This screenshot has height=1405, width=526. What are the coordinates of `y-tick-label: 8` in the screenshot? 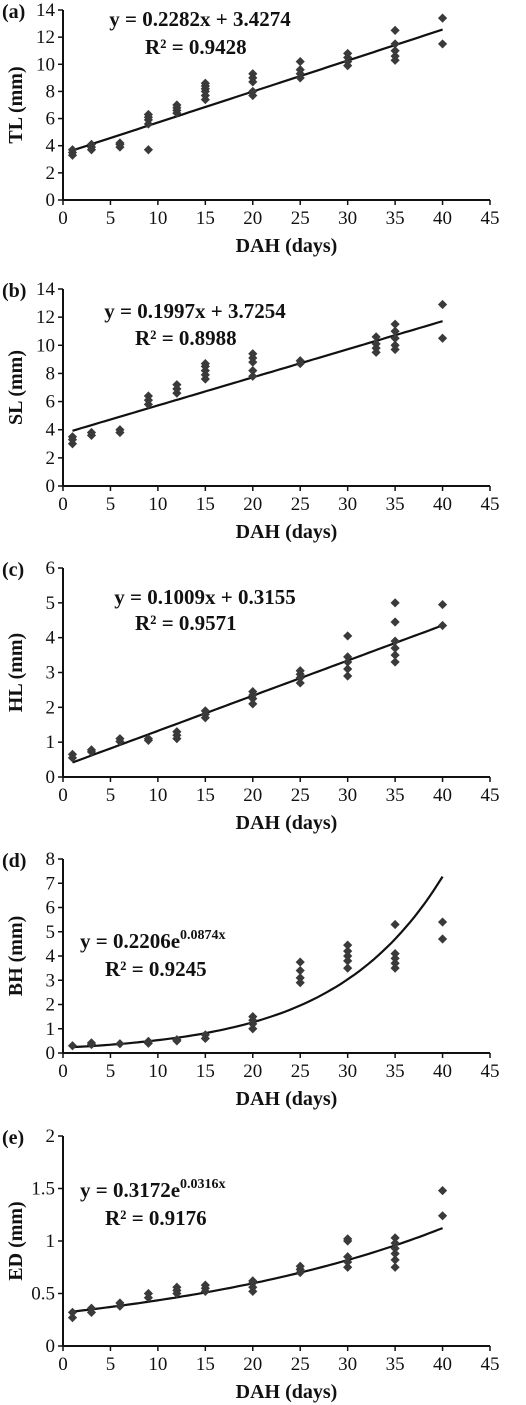 It's located at (51, 859).